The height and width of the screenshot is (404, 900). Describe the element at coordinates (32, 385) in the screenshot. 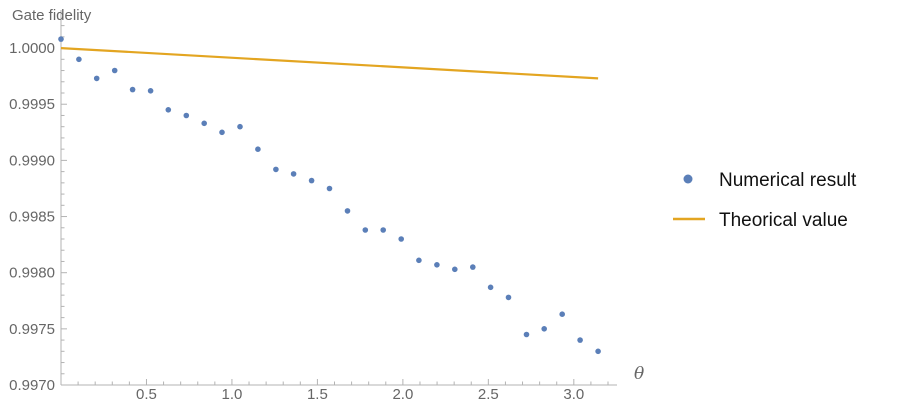

I see `y-tick-label: 0.9970` at that location.